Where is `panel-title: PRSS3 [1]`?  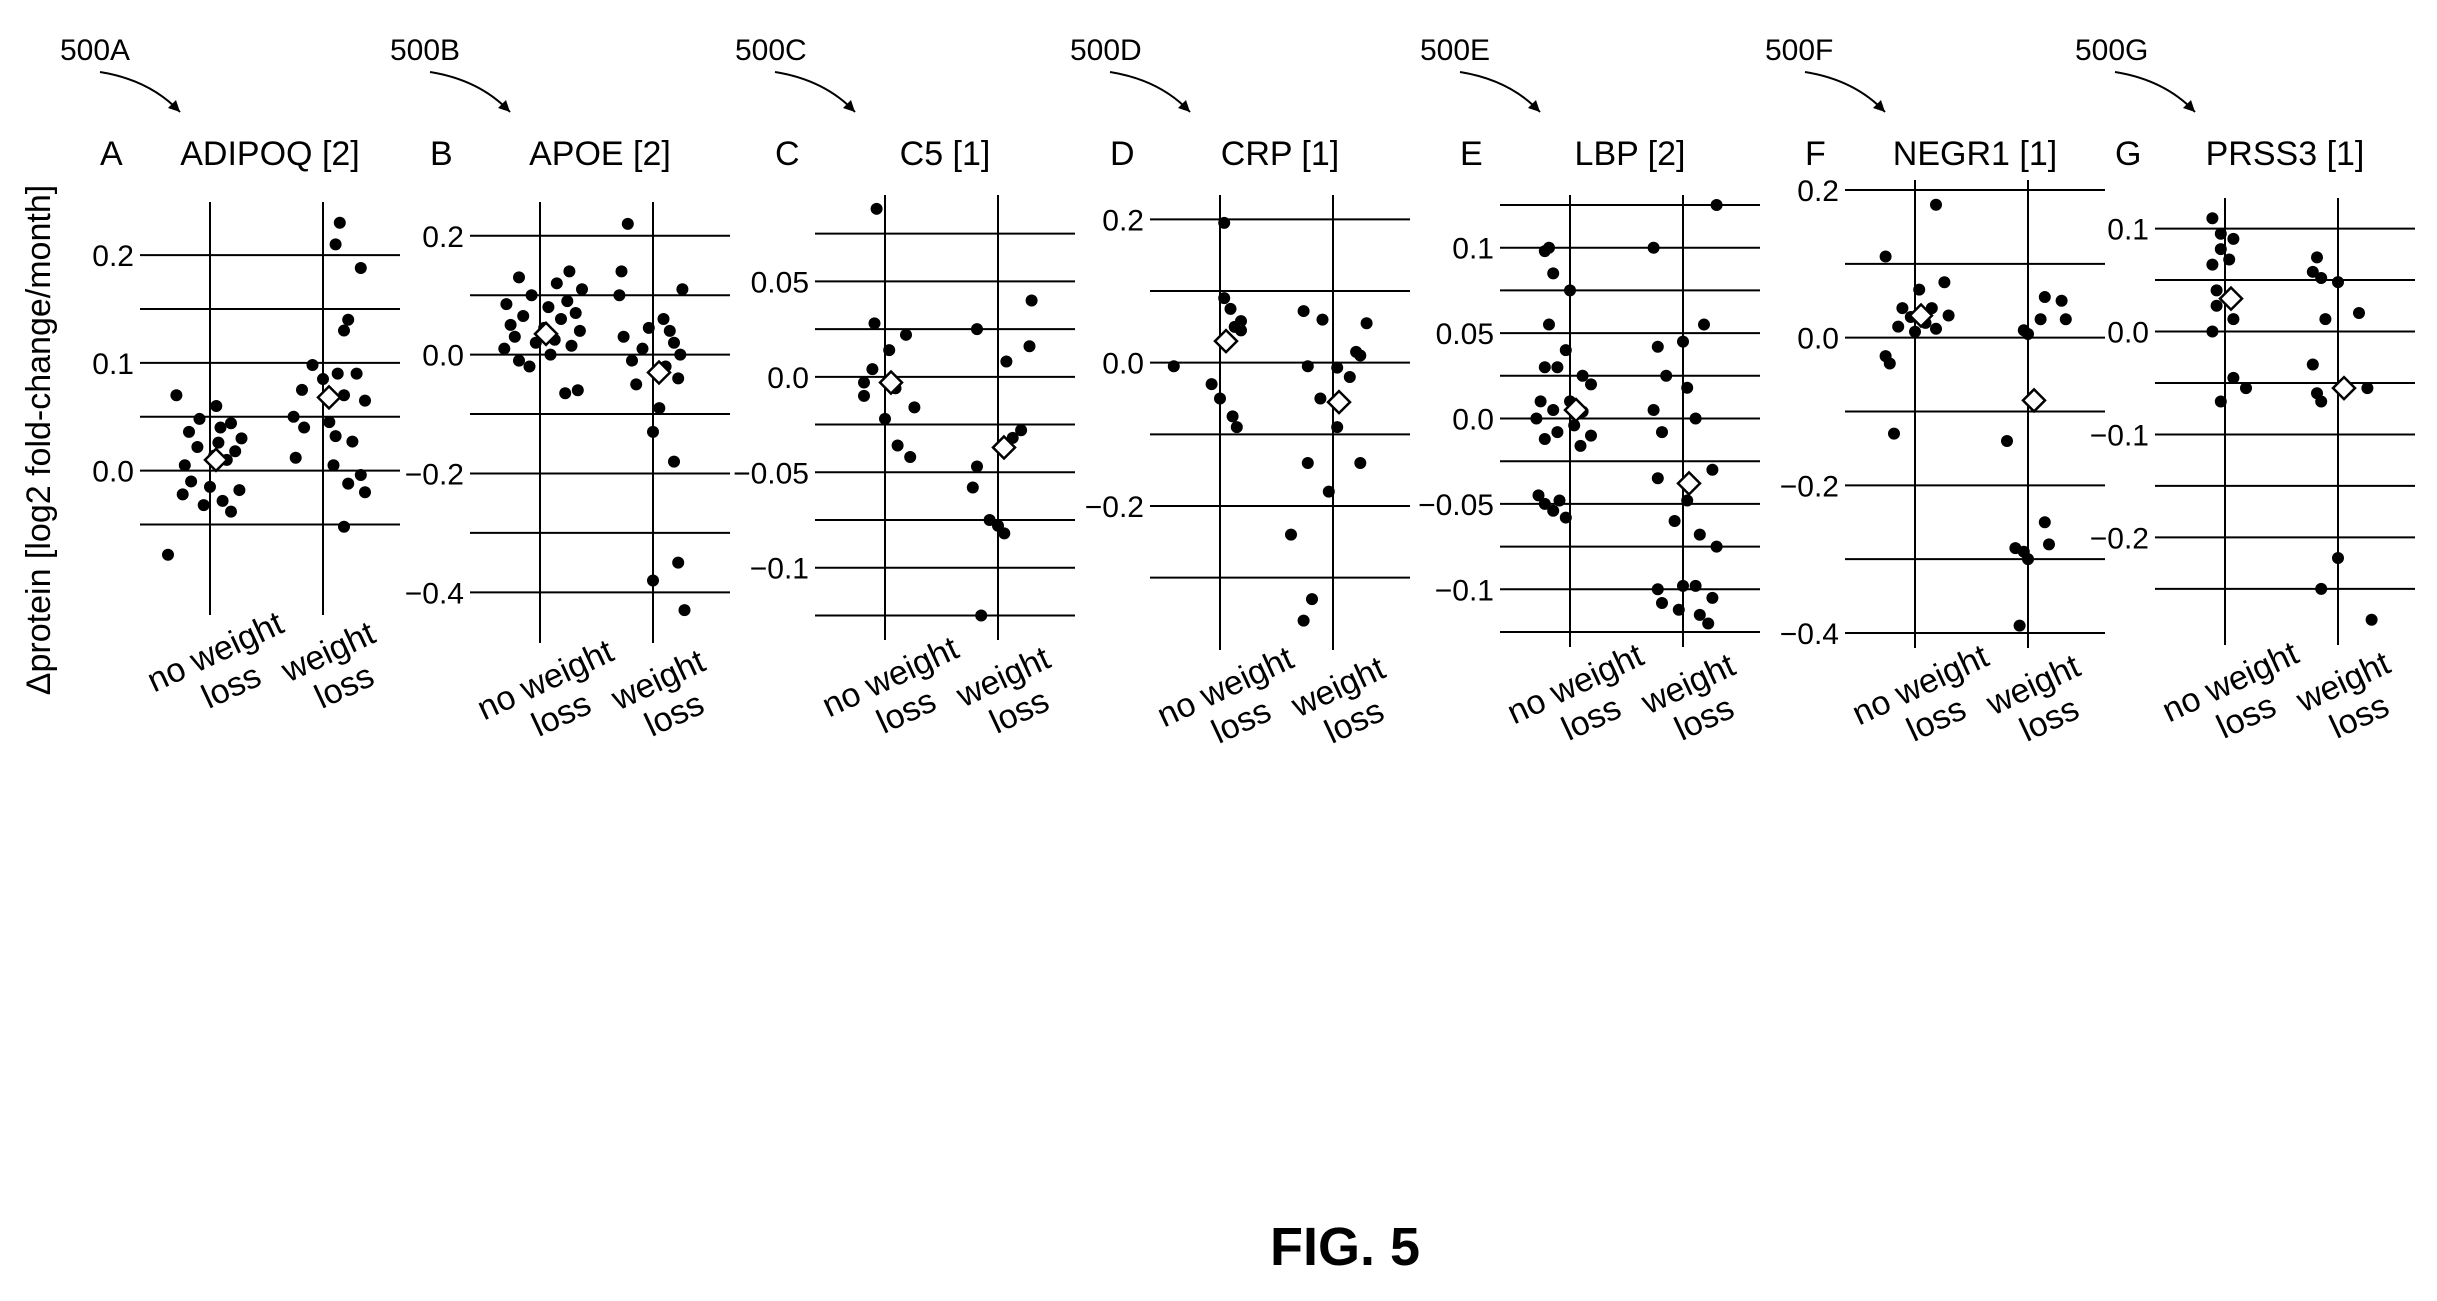 panel-title: PRSS3 [1] is located at coordinates (2285, 154).